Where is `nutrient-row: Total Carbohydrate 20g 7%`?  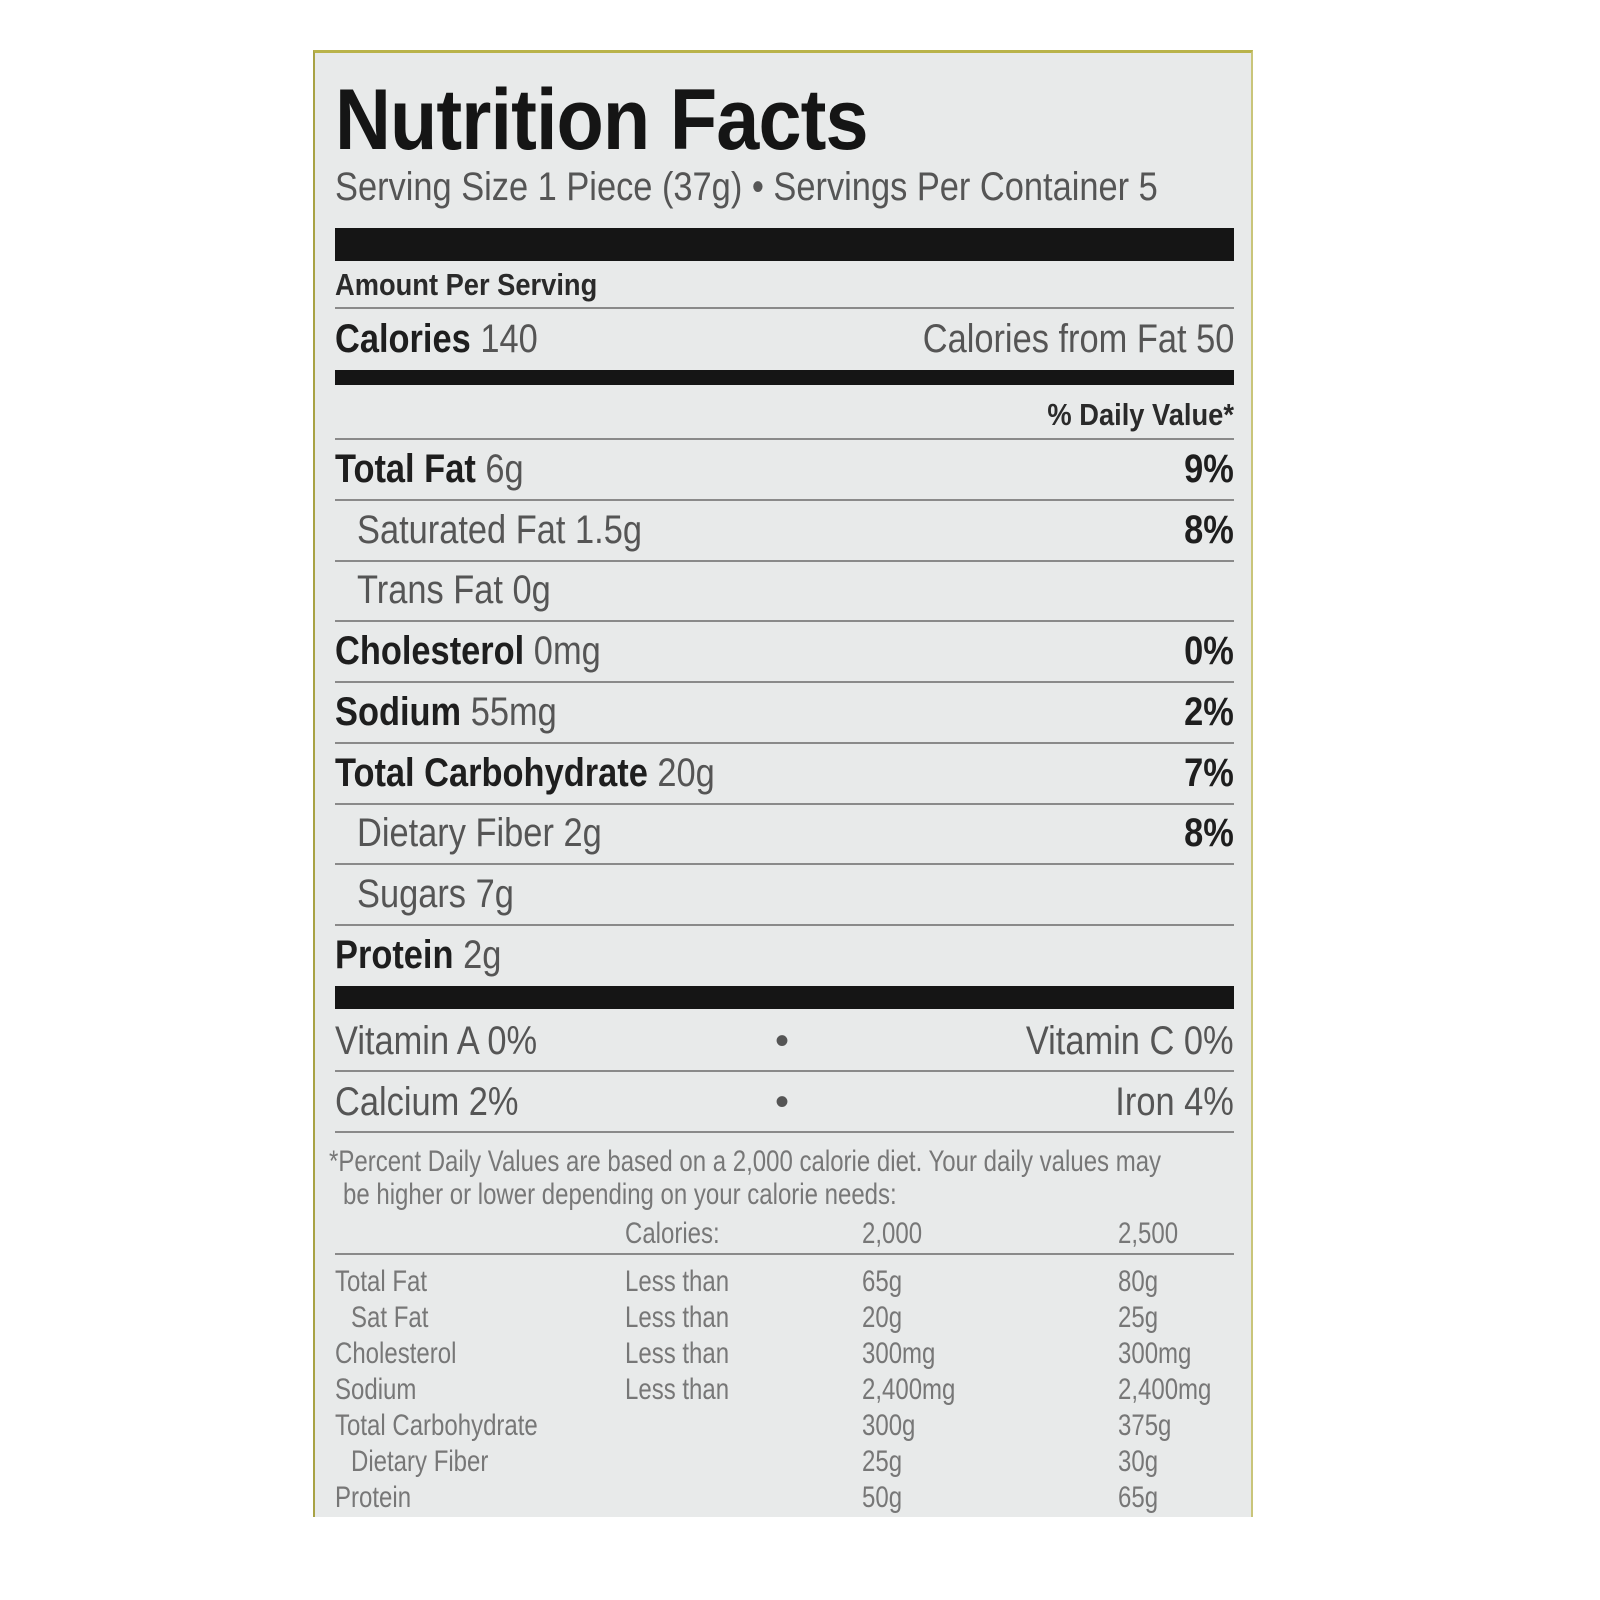 nutrient-row: Total Carbohydrate 20g 7% is located at coordinates (784, 773).